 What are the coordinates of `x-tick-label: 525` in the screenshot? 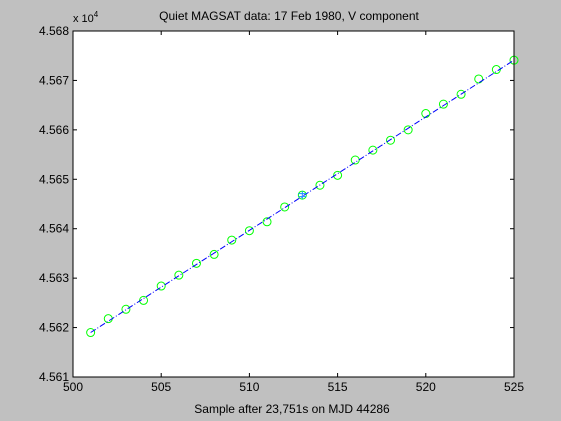 It's located at (514, 387).